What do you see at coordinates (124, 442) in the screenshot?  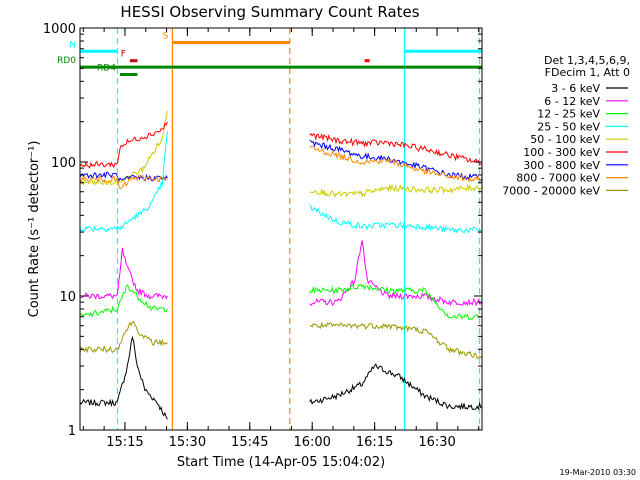 I see `x-tick-label-0: 15:15` at bounding box center [124, 442].